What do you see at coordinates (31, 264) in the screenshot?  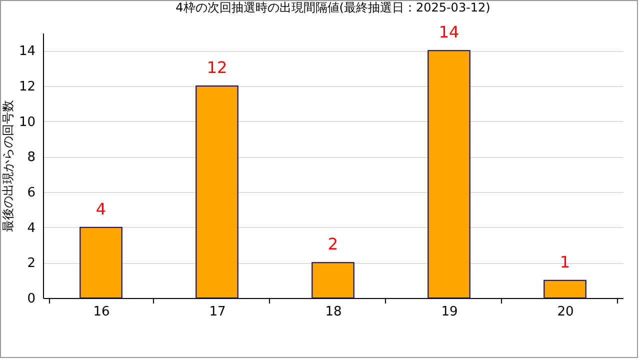 I see `y-tick-label: 2` at bounding box center [31, 264].